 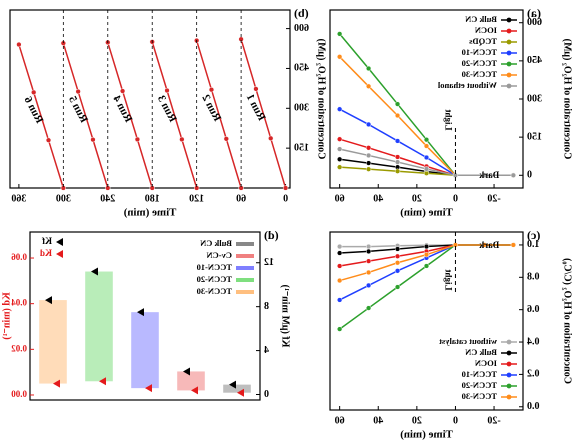 What do you see at coordinates (533, 235) in the screenshot?
I see `panel-label: (c)` at bounding box center [533, 235].